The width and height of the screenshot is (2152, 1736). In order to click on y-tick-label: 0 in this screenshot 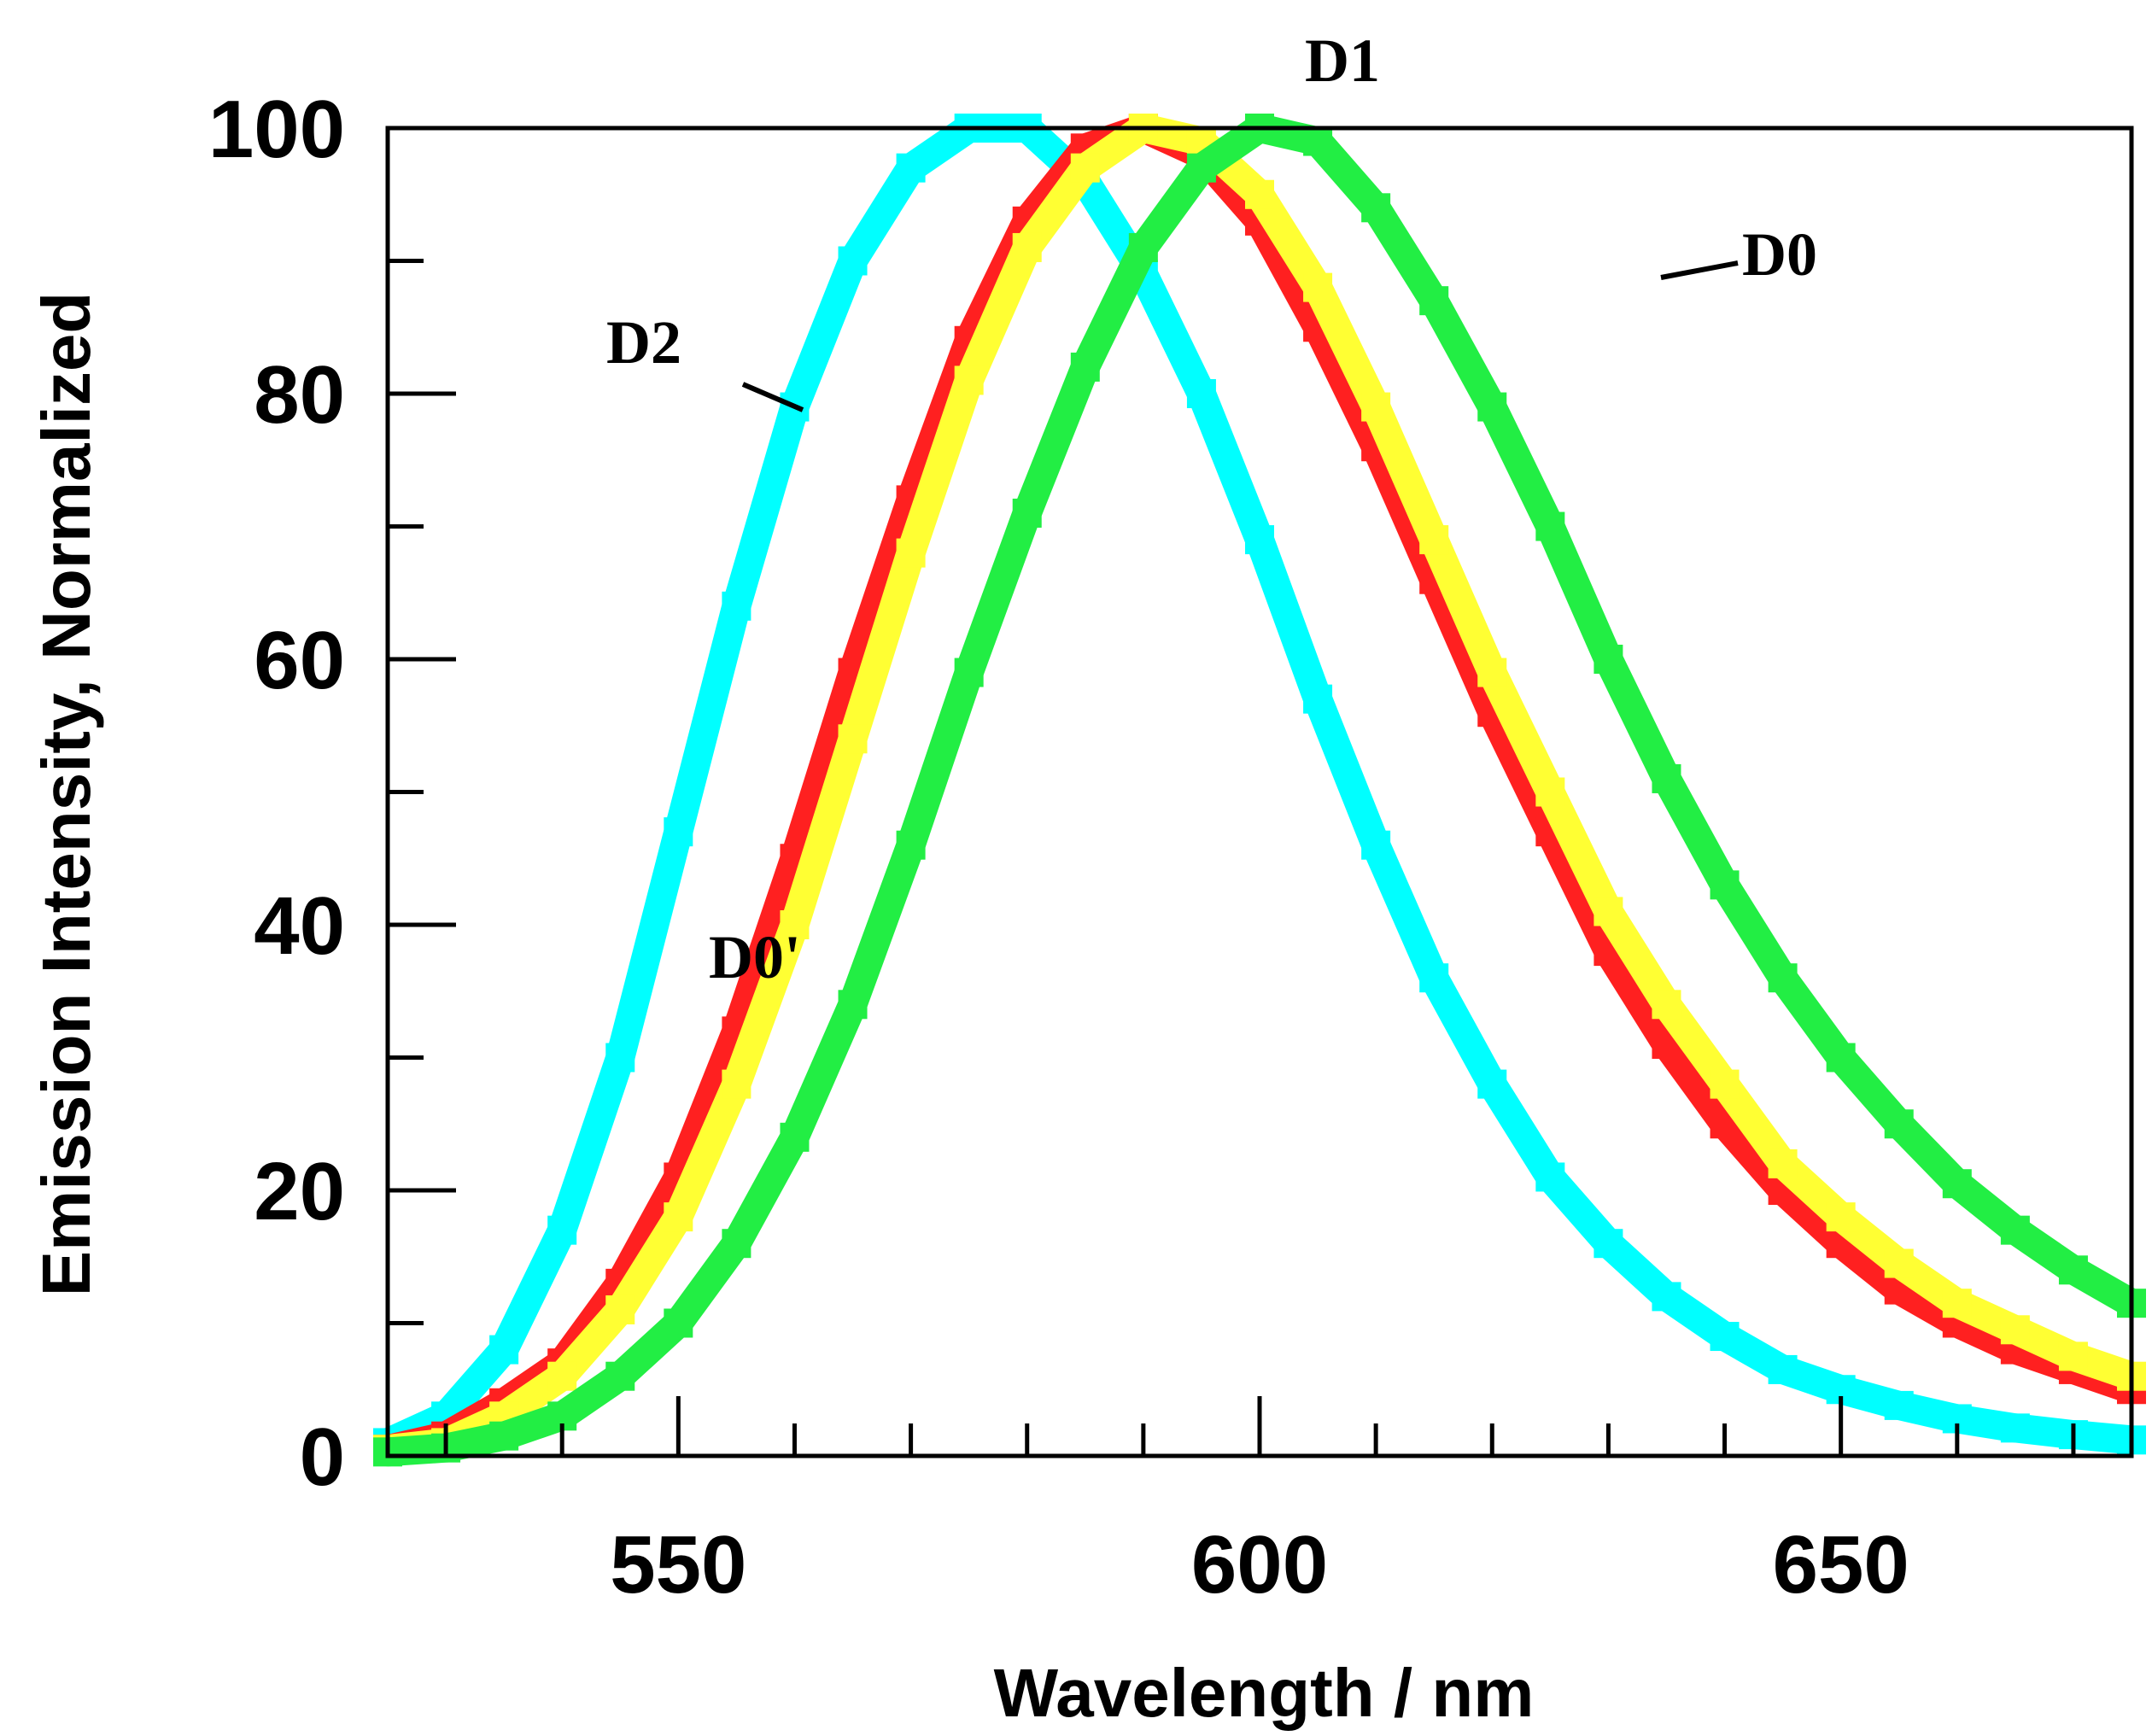, I will do `click(322, 1458)`.